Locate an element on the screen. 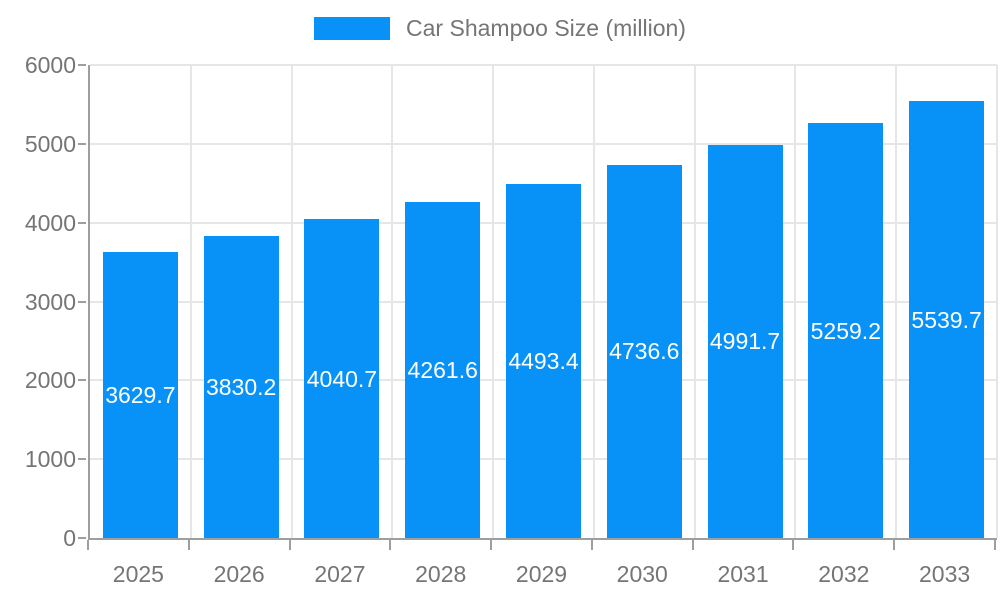 The image size is (1000, 600). bar-value-label: 3629.7 is located at coordinates (140, 394).